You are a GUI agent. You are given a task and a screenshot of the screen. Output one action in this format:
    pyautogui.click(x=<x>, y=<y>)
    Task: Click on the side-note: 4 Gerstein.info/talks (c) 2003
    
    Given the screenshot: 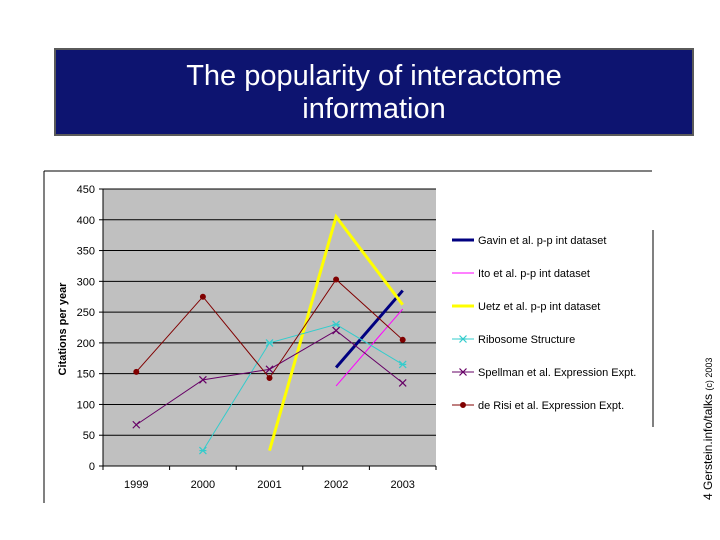 What is the action you would take?
    pyautogui.click(x=708, y=429)
    